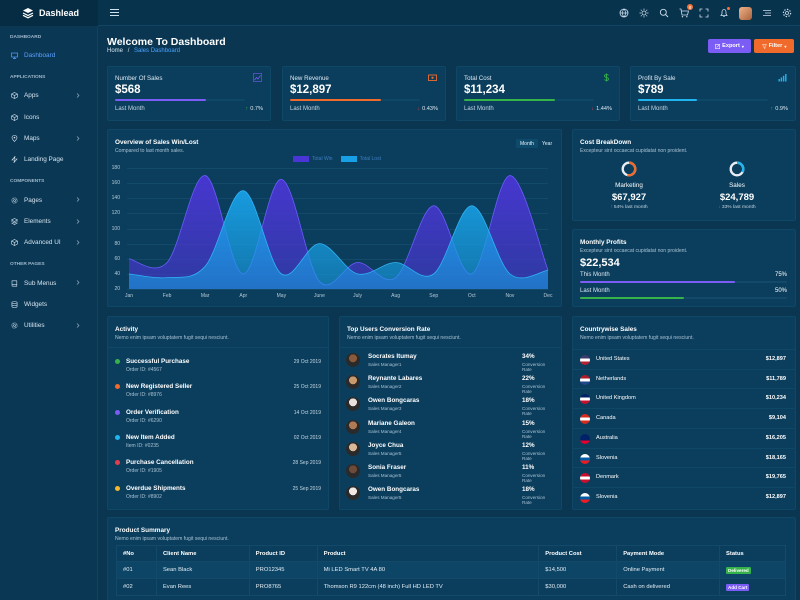 This screenshot has width=800, height=600. Describe the element at coordinates (205, 296) in the screenshot. I see `x-tick-label: Mar` at that location.